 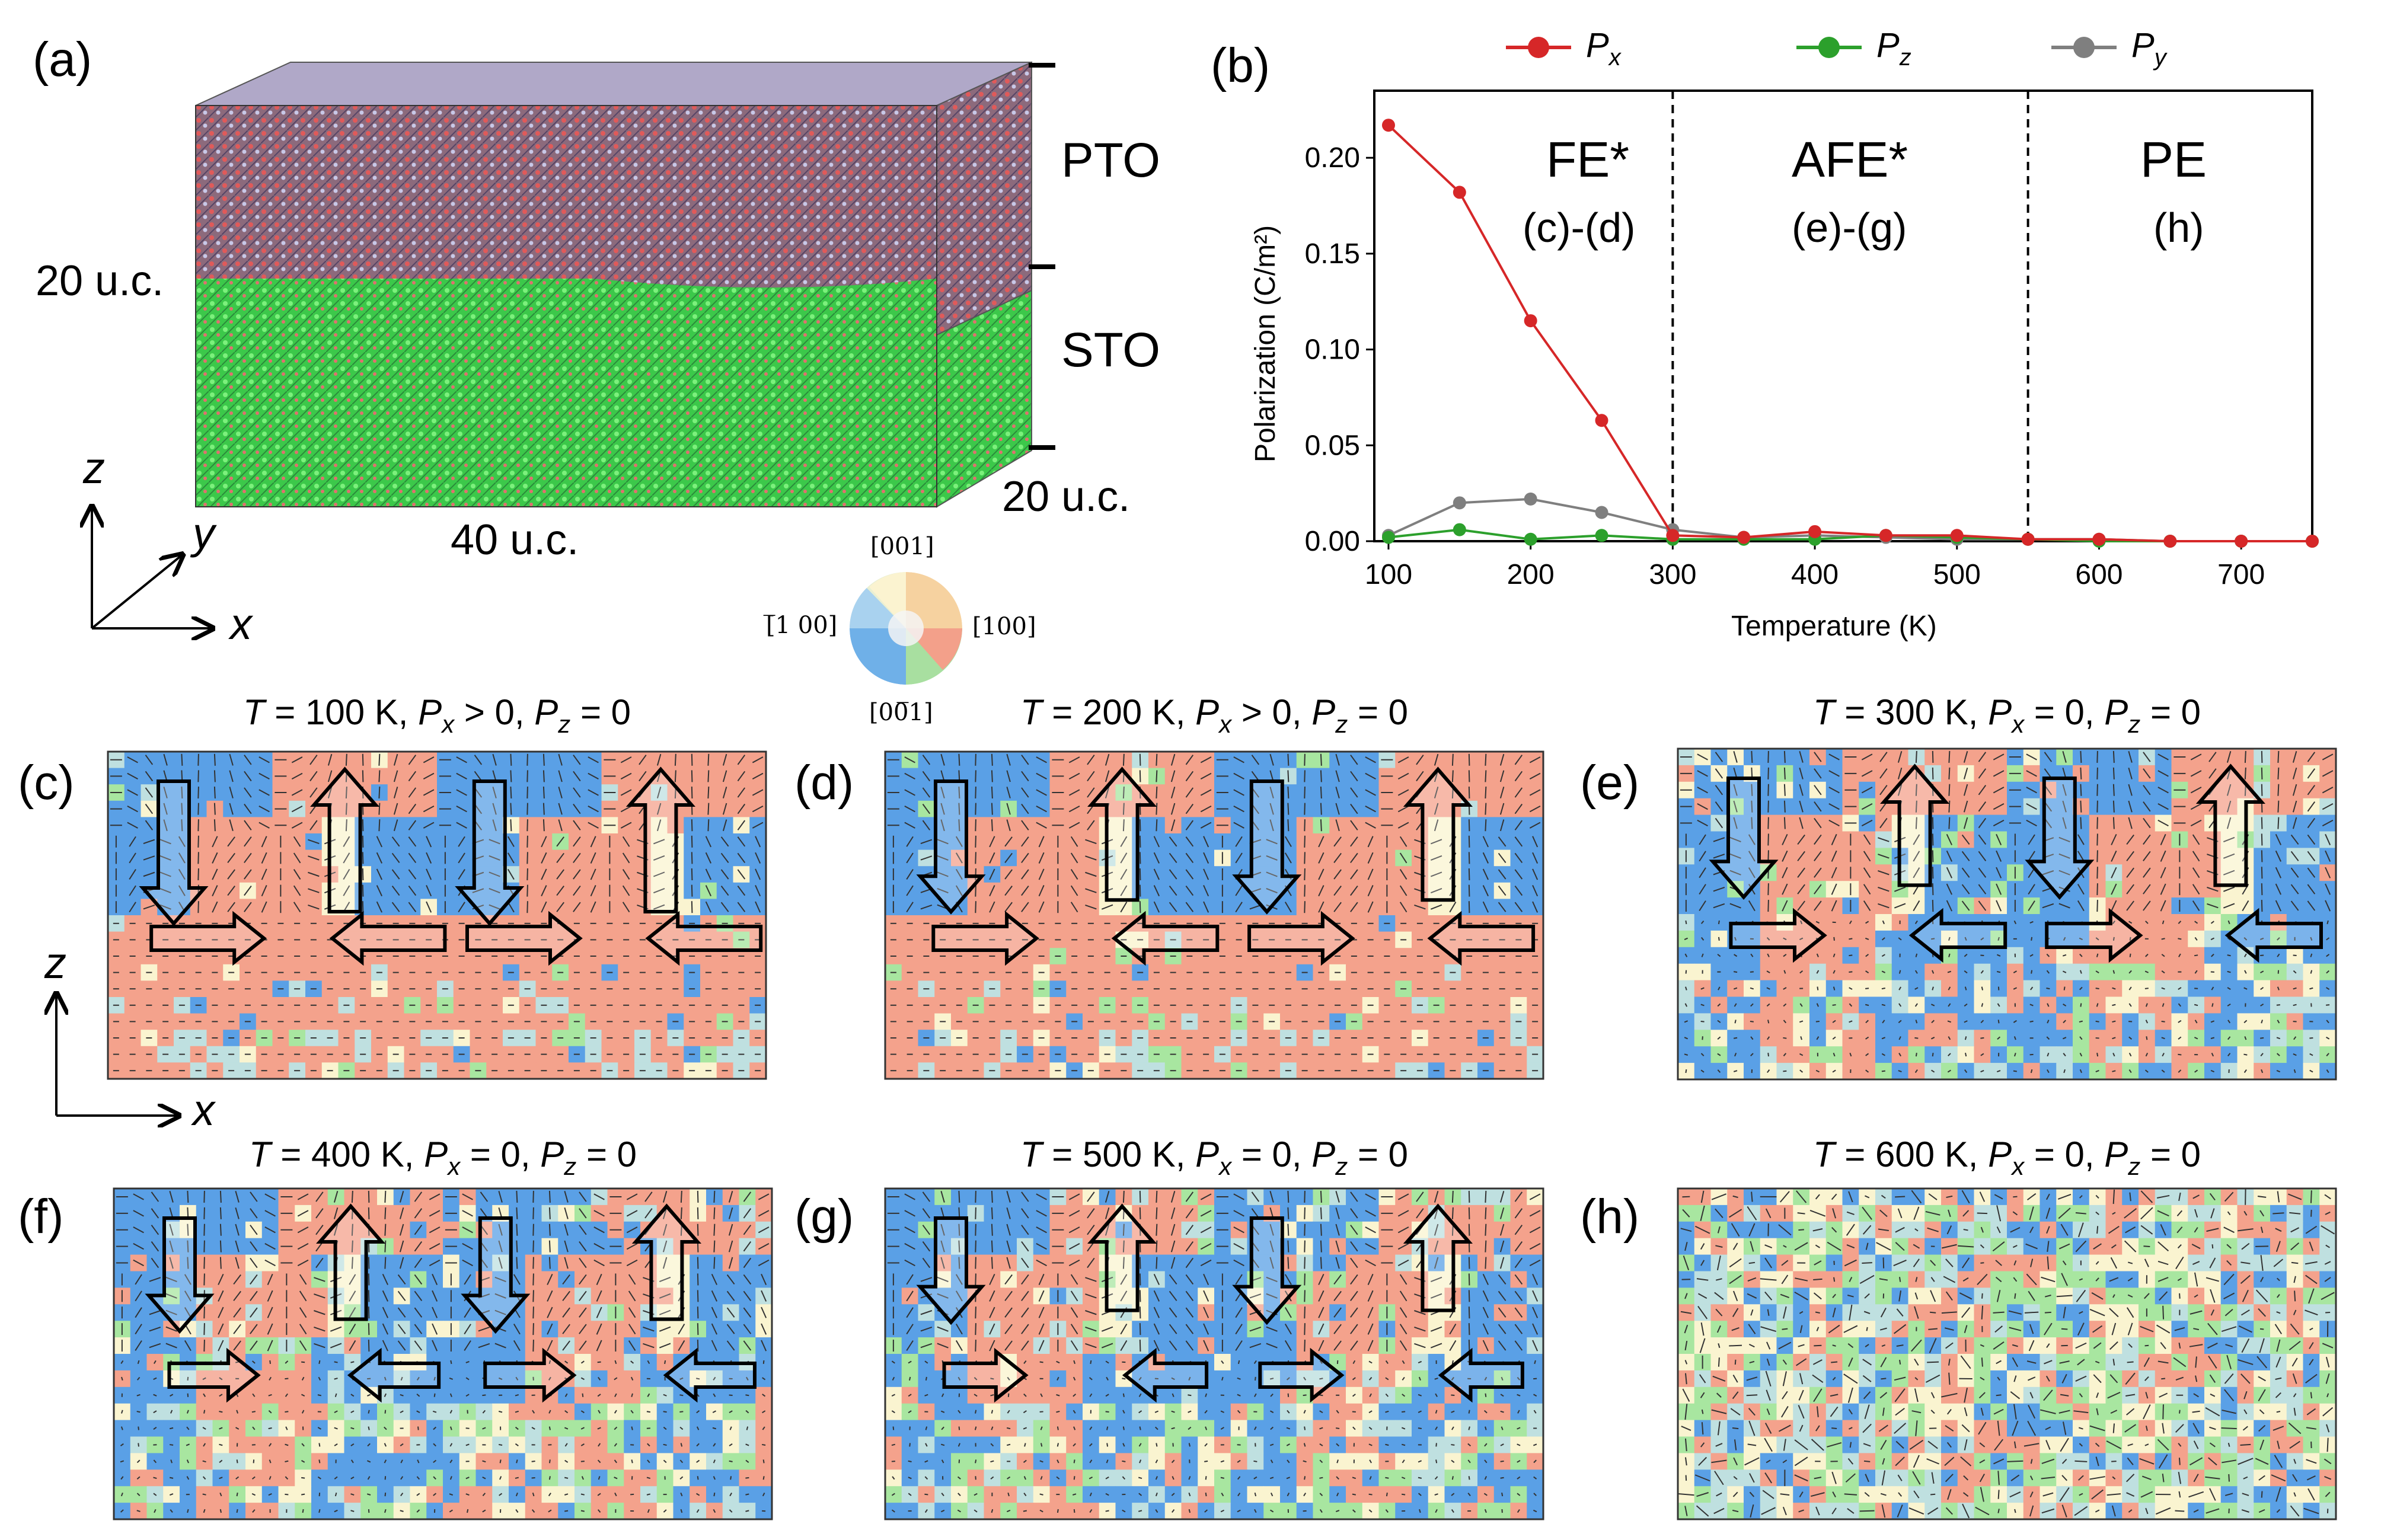 I want to click on small-axis-x: x, so click(x=203, y=1110).